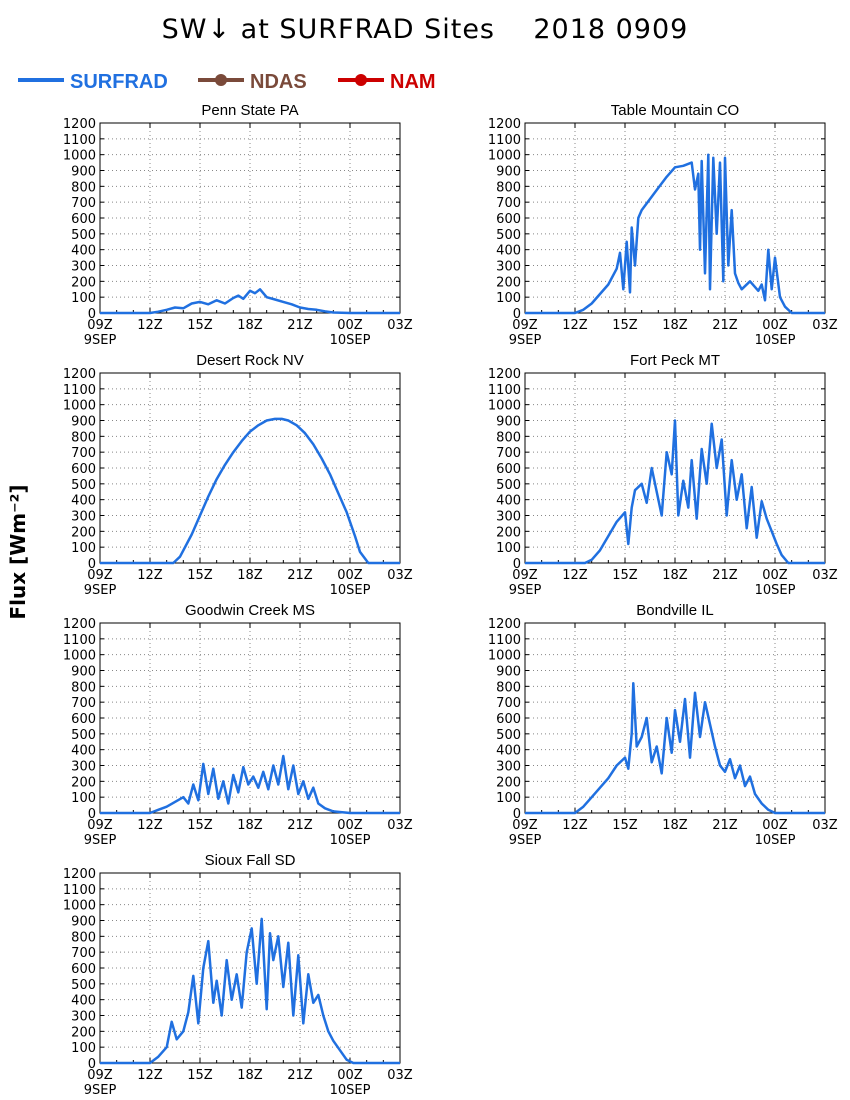 The image size is (850, 1100). I want to click on legend-item-ndas: NDAS, so click(252, 82).